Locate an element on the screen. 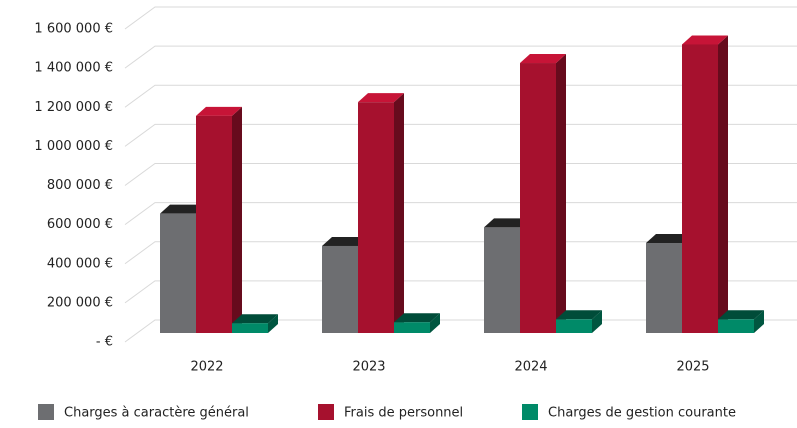 The width and height of the screenshot is (797, 428). x-tick-label: 2024 is located at coordinates (530, 367).